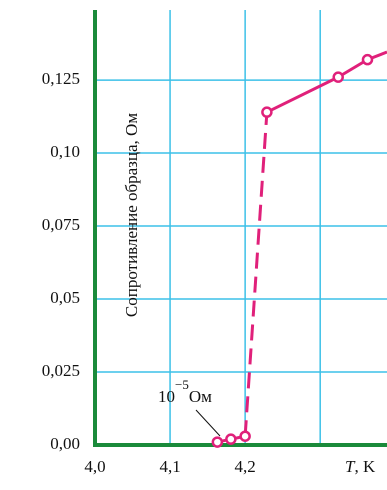  I want to click on y-tick-label: 0,10, so click(65, 151).